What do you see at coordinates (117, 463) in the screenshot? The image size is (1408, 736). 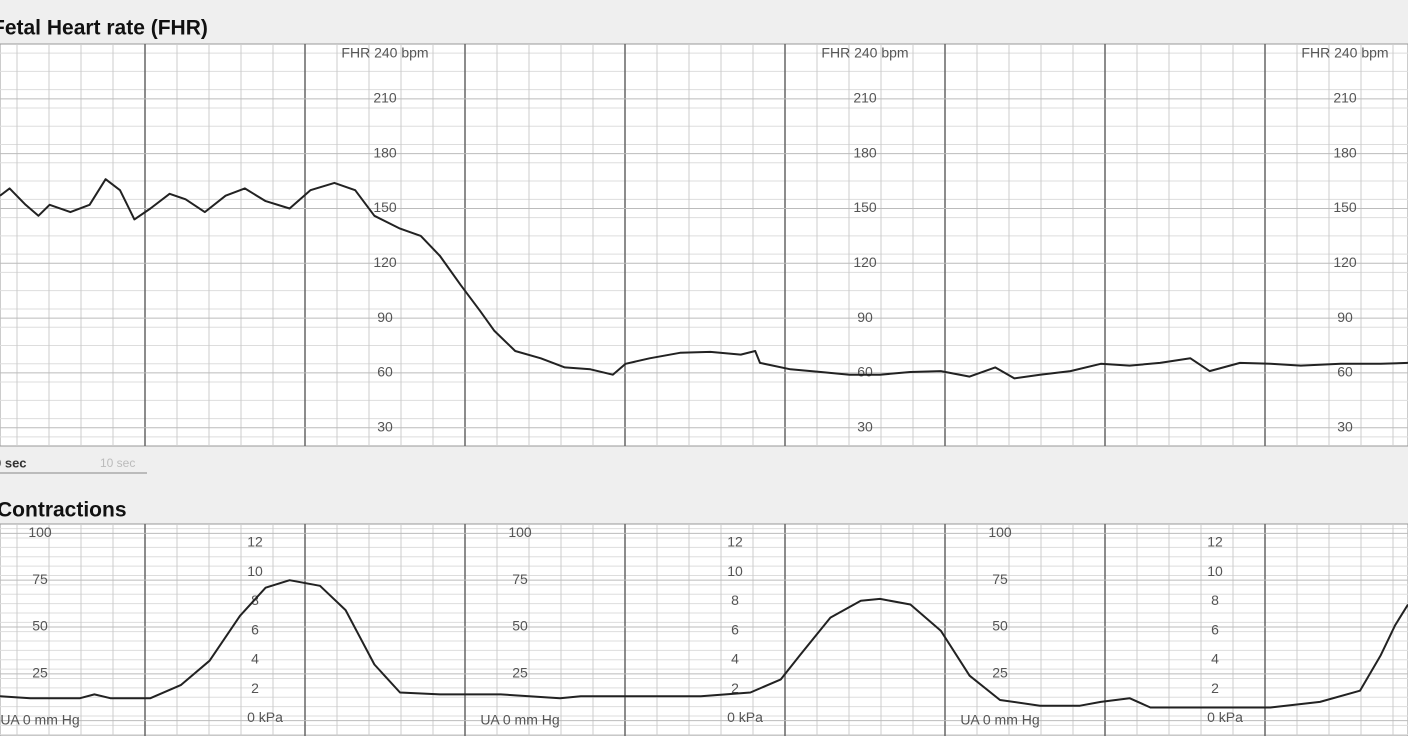 I see `scale-bar-end: 10 sec` at bounding box center [117, 463].